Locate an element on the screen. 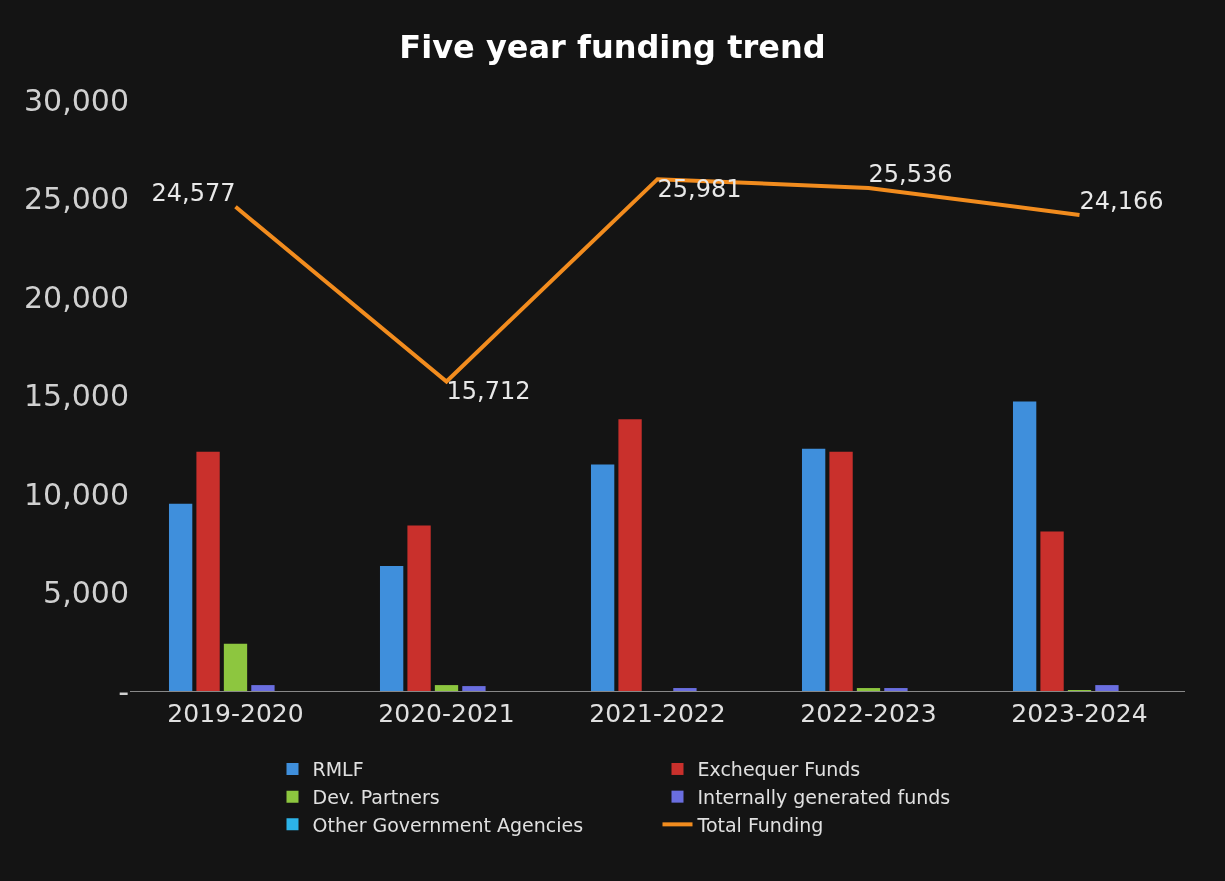 This screenshot has height=881, width=1225. x-tick-label: 2023-2024 is located at coordinates (1079, 713).